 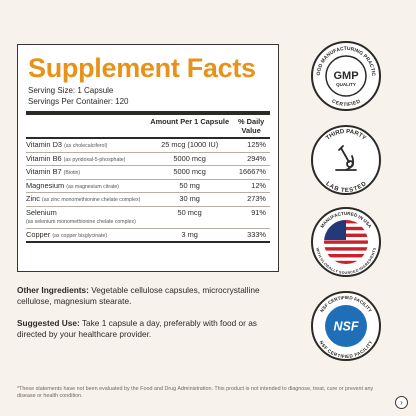 I want to click on nutrient-name: Vitamin B7, so click(x=44, y=171).